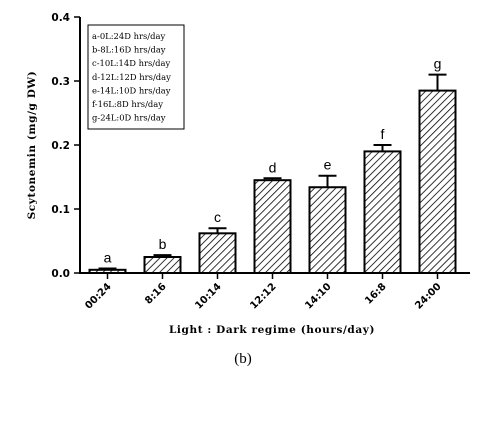 This screenshot has height=424, width=498. What do you see at coordinates (155, 293) in the screenshot?
I see `x-tick-label: 8:16` at bounding box center [155, 293].